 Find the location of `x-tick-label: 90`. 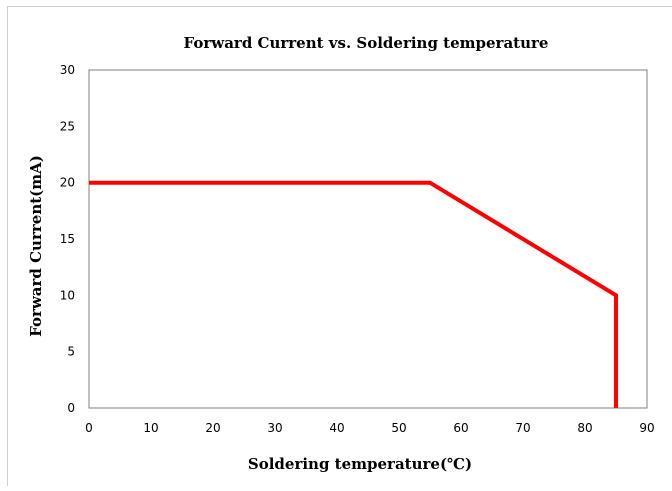

x-tick-label: 90 is located at coordinates (646, 428).